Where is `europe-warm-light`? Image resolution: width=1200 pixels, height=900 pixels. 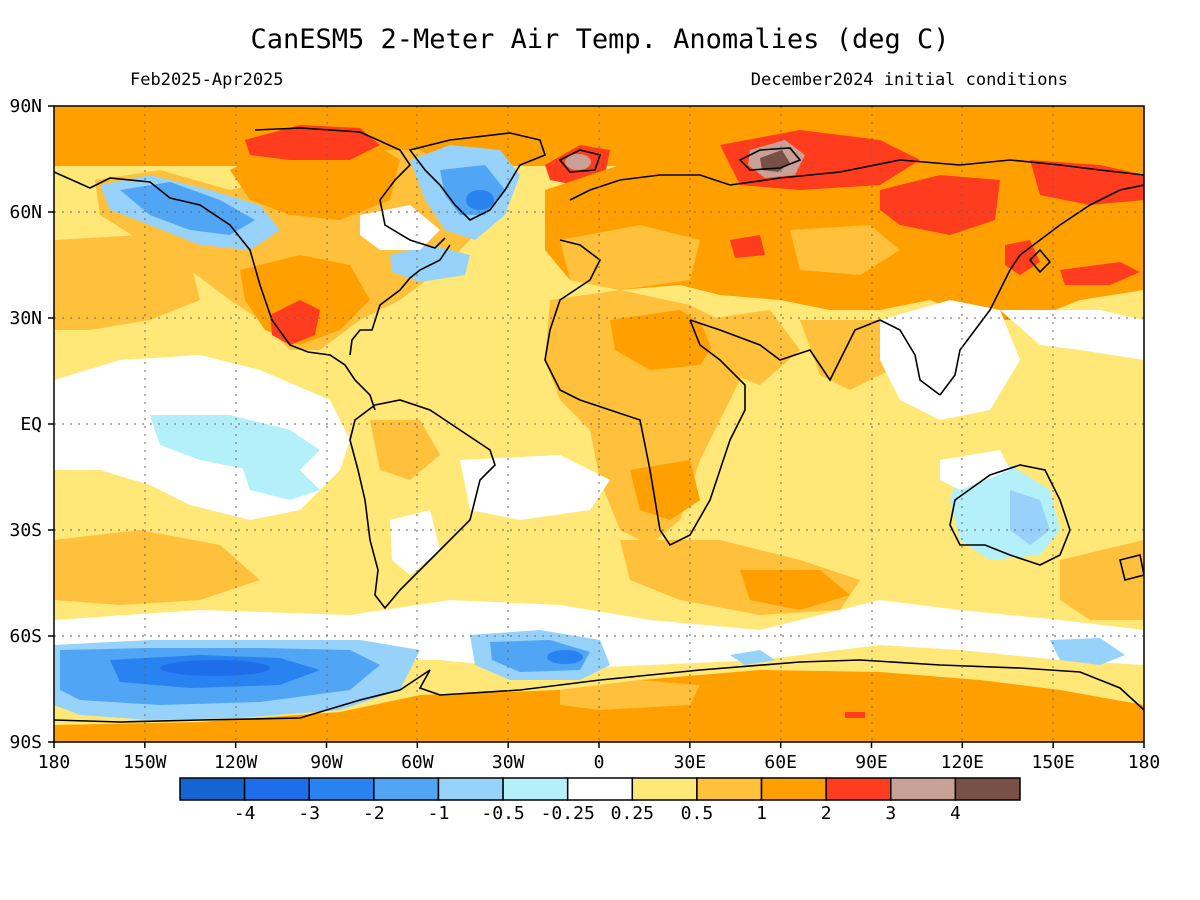 europe-warm-light is located at coordinates (630, 257).